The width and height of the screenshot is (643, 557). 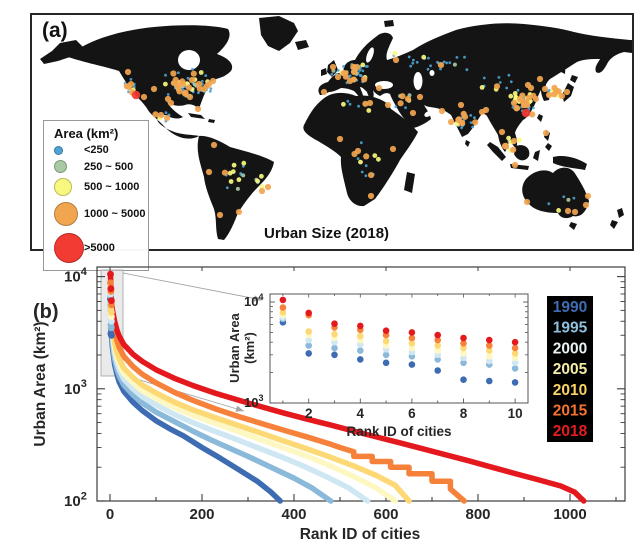 I want to click on legend-size-label: >5000, so click(x=99, y=248).